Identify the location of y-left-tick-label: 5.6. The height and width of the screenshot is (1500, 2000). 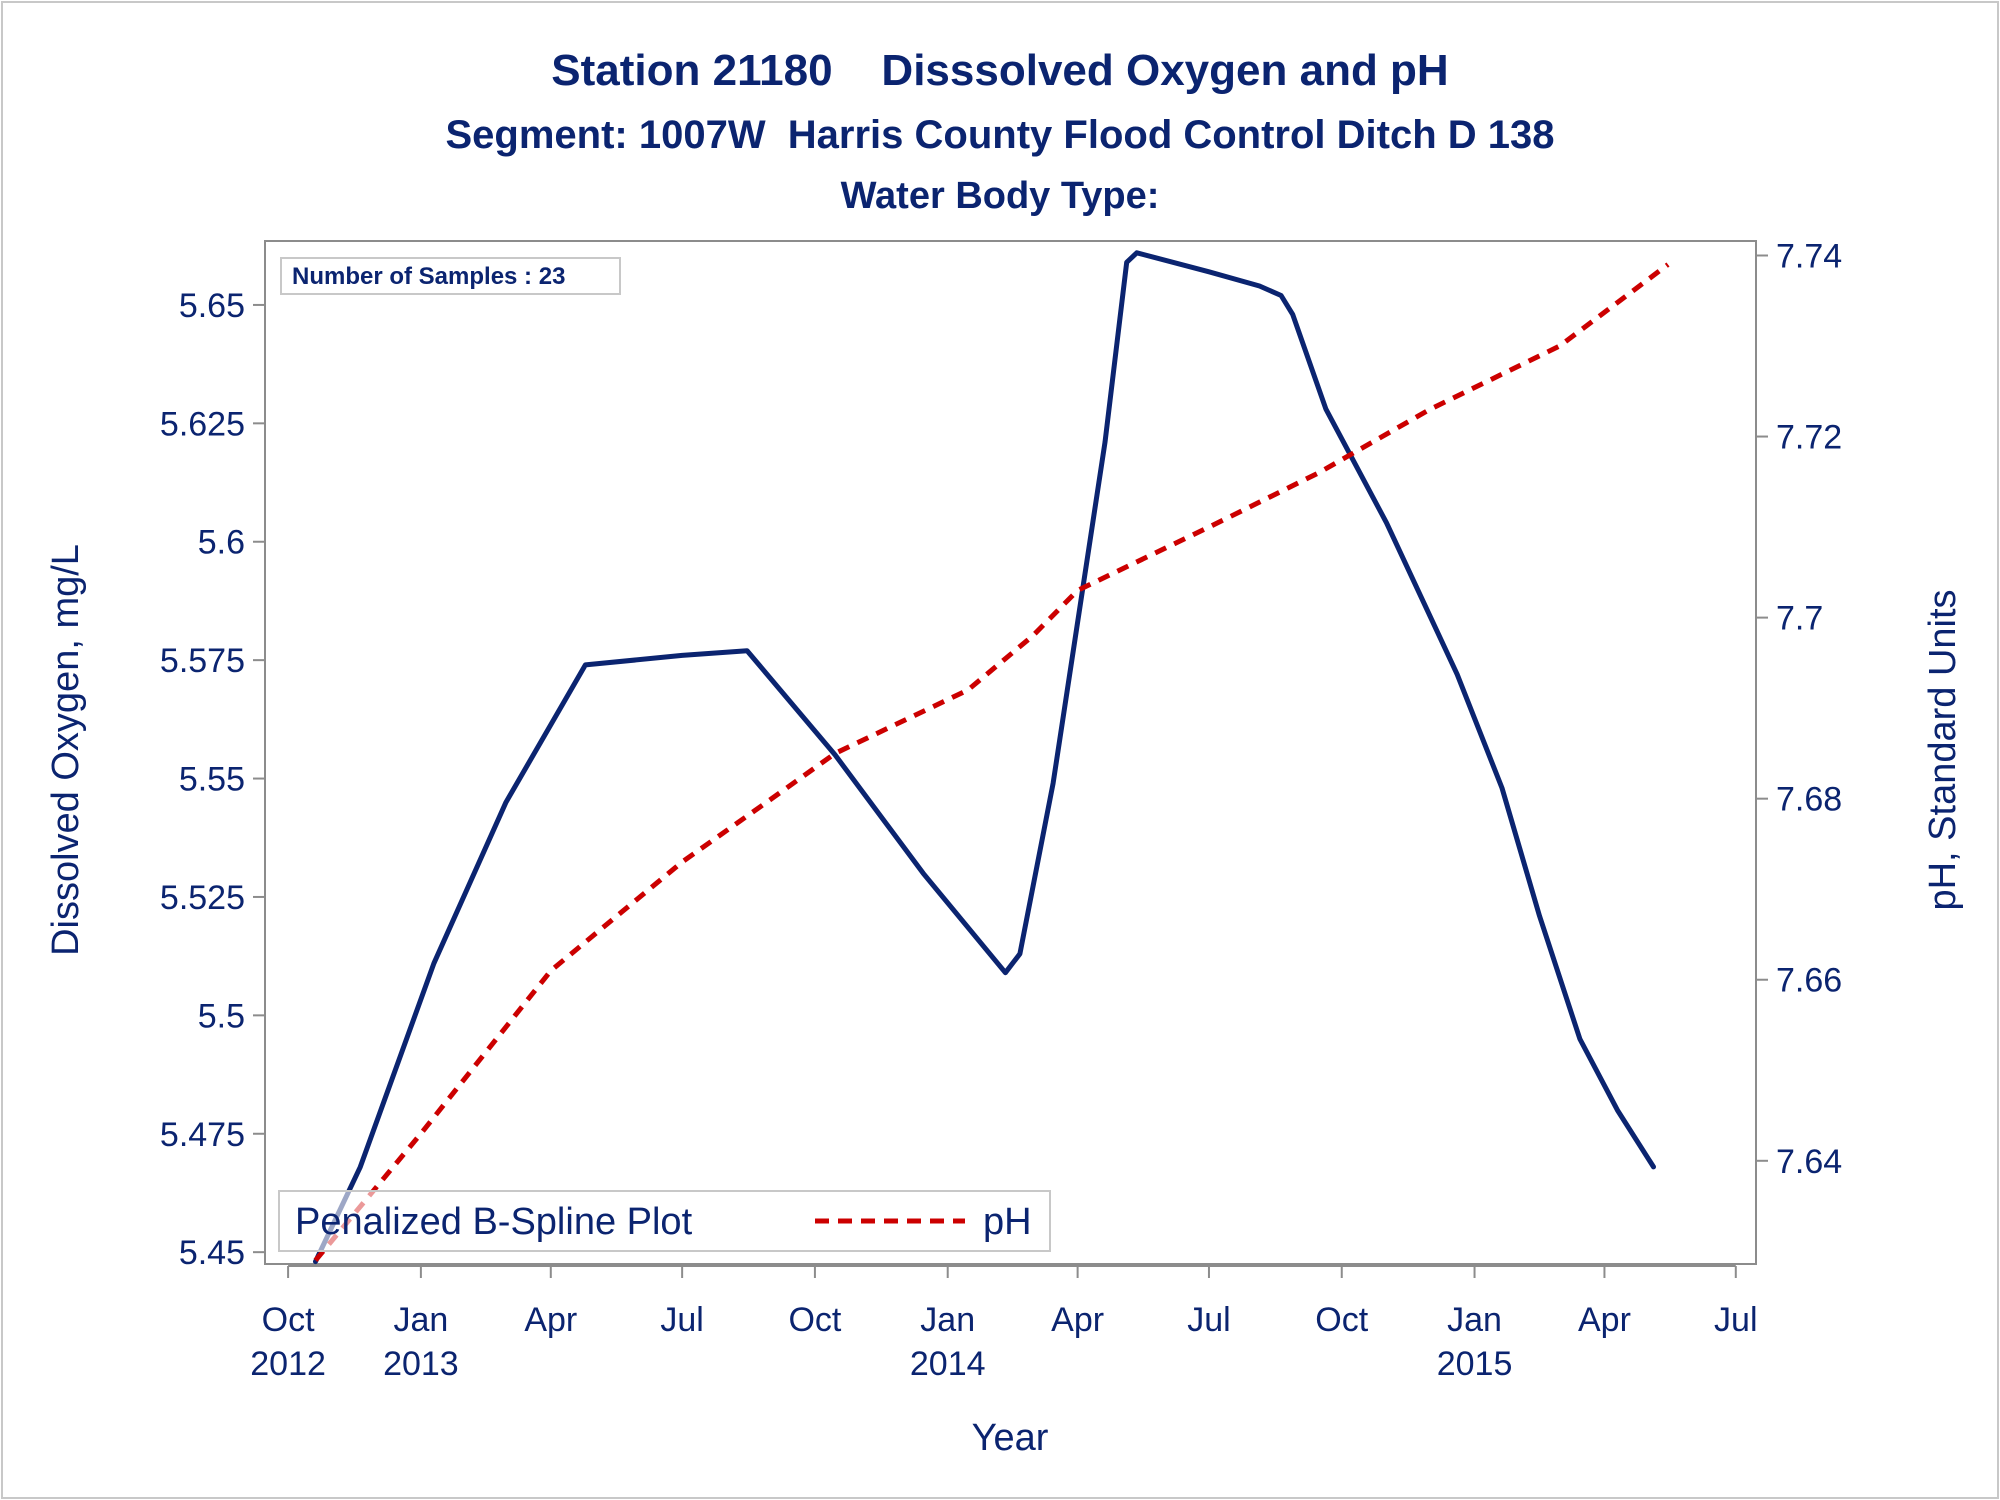
(221, 543).